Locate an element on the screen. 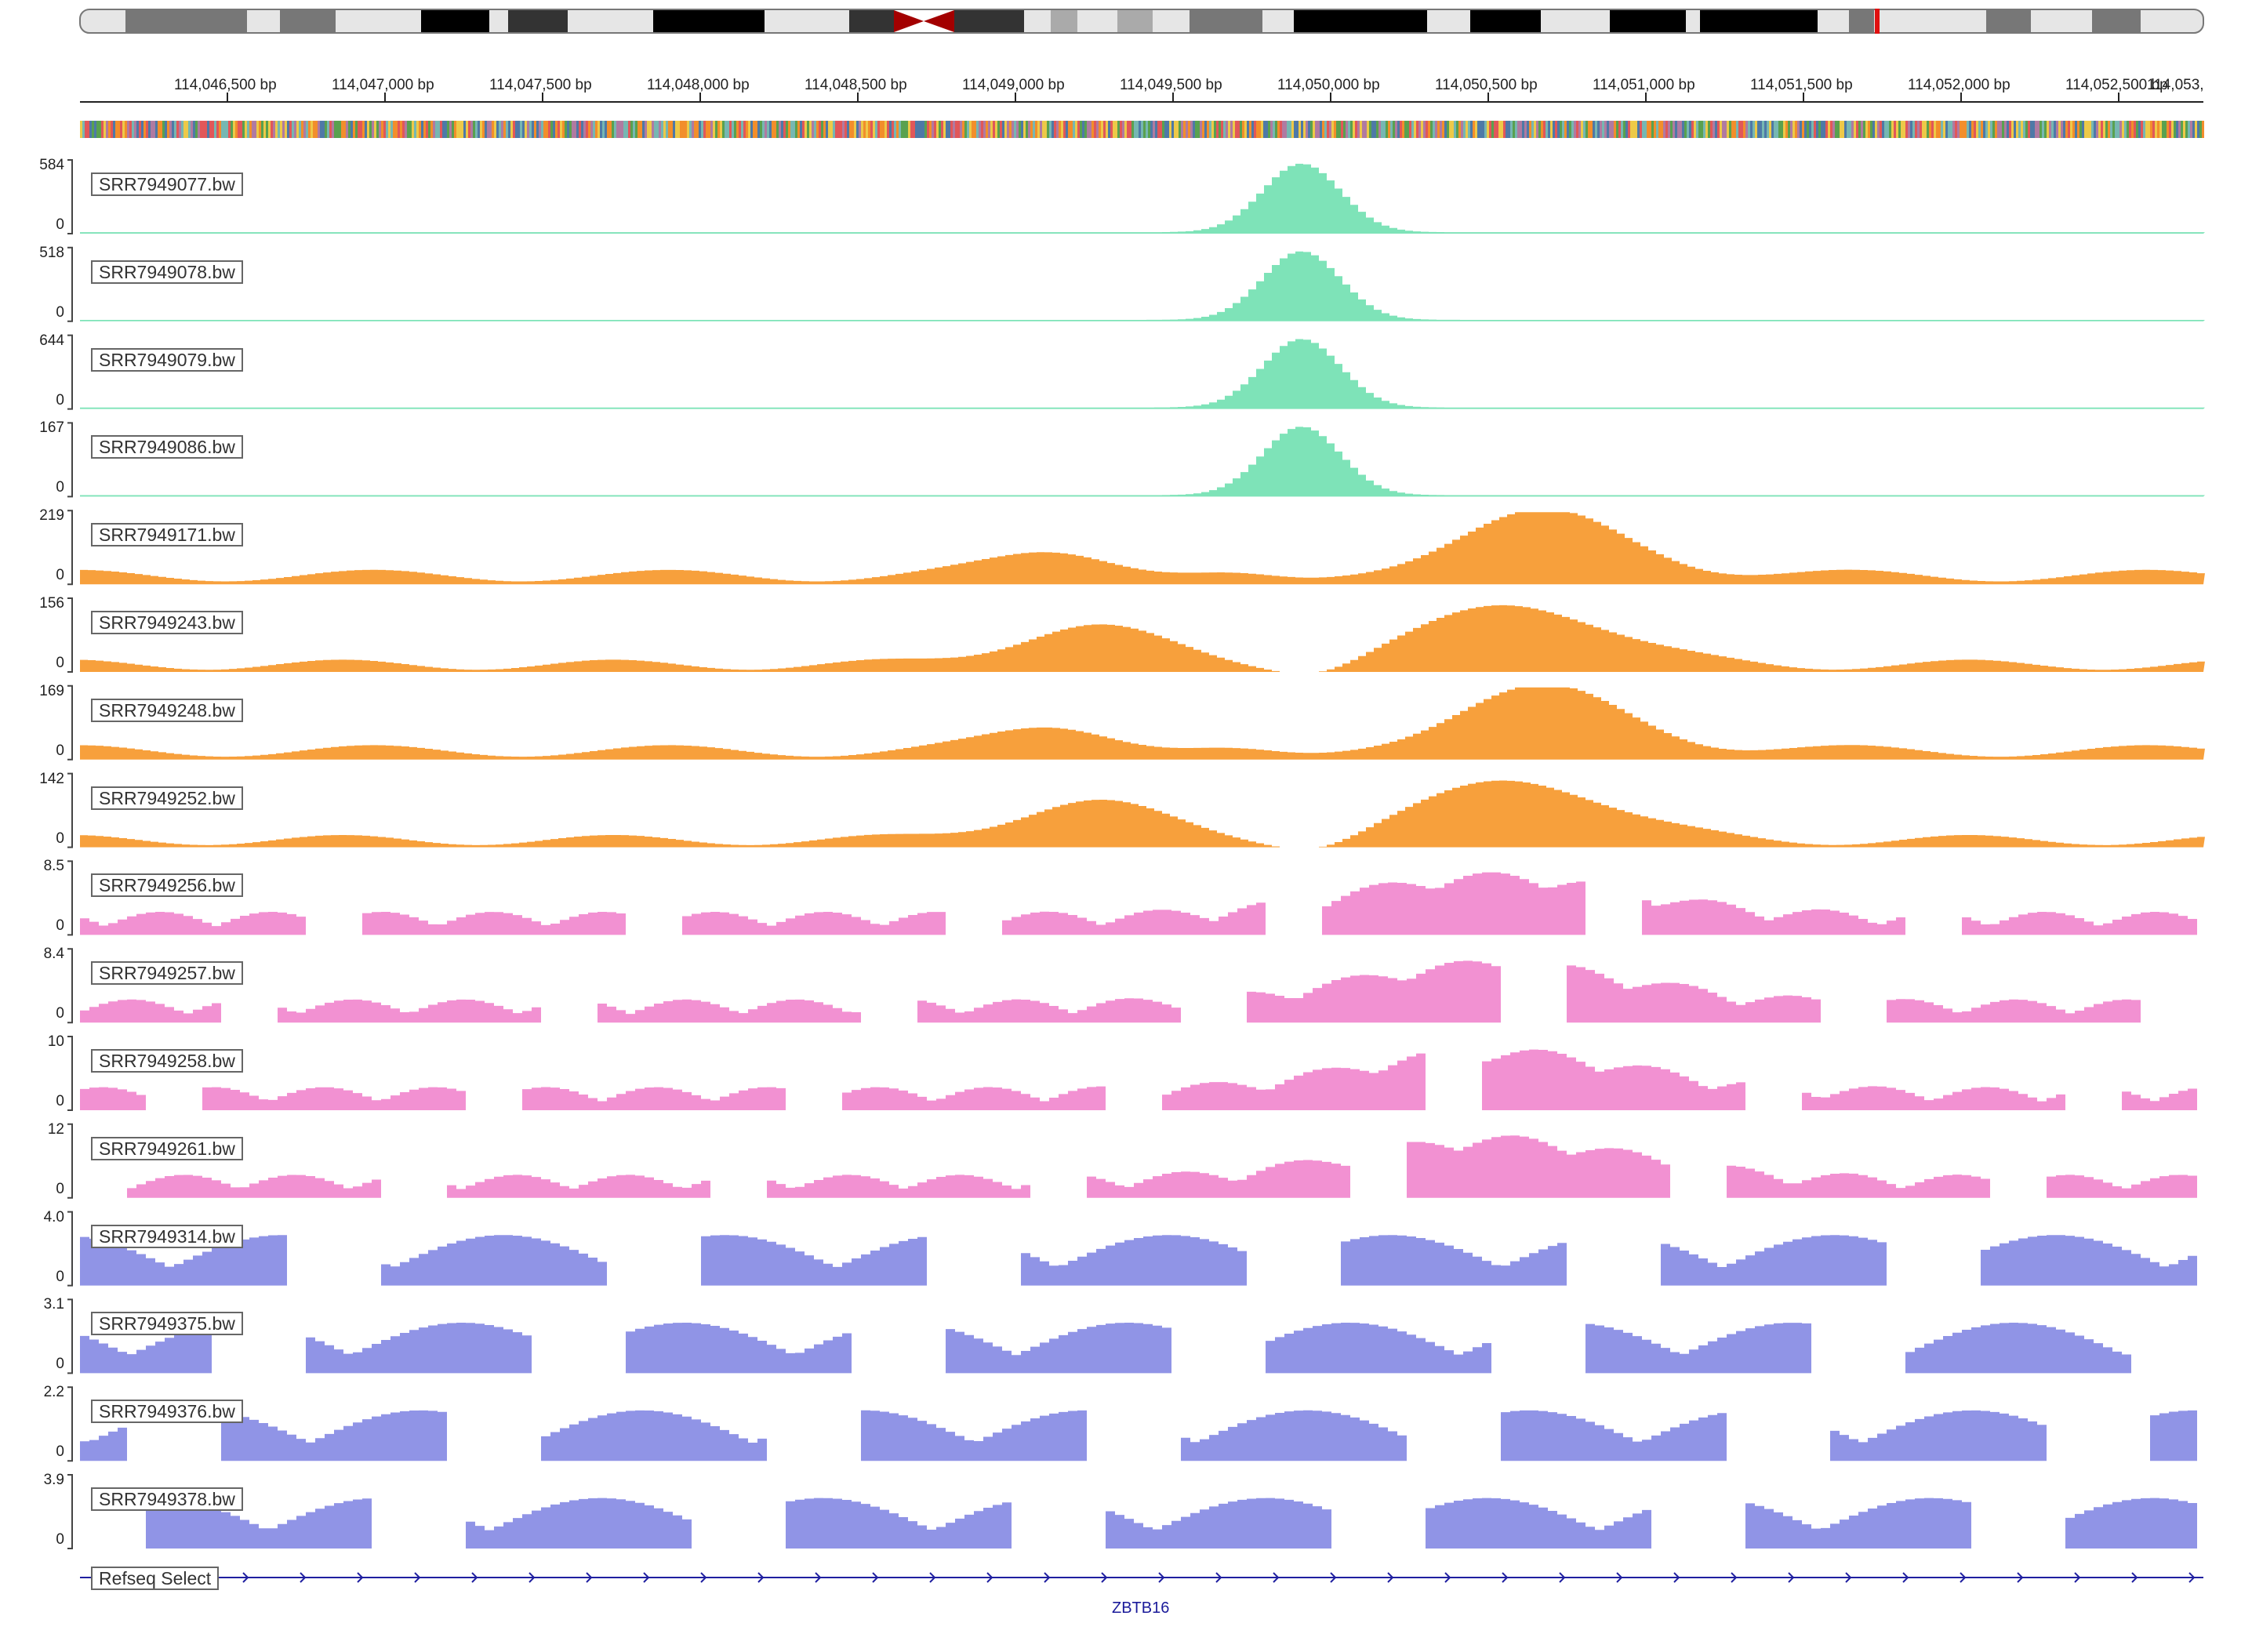 The width and height of the screenshot is (2252, 1652). annotation-track-label: Refseq Select is located at coordinates (156, 1578).